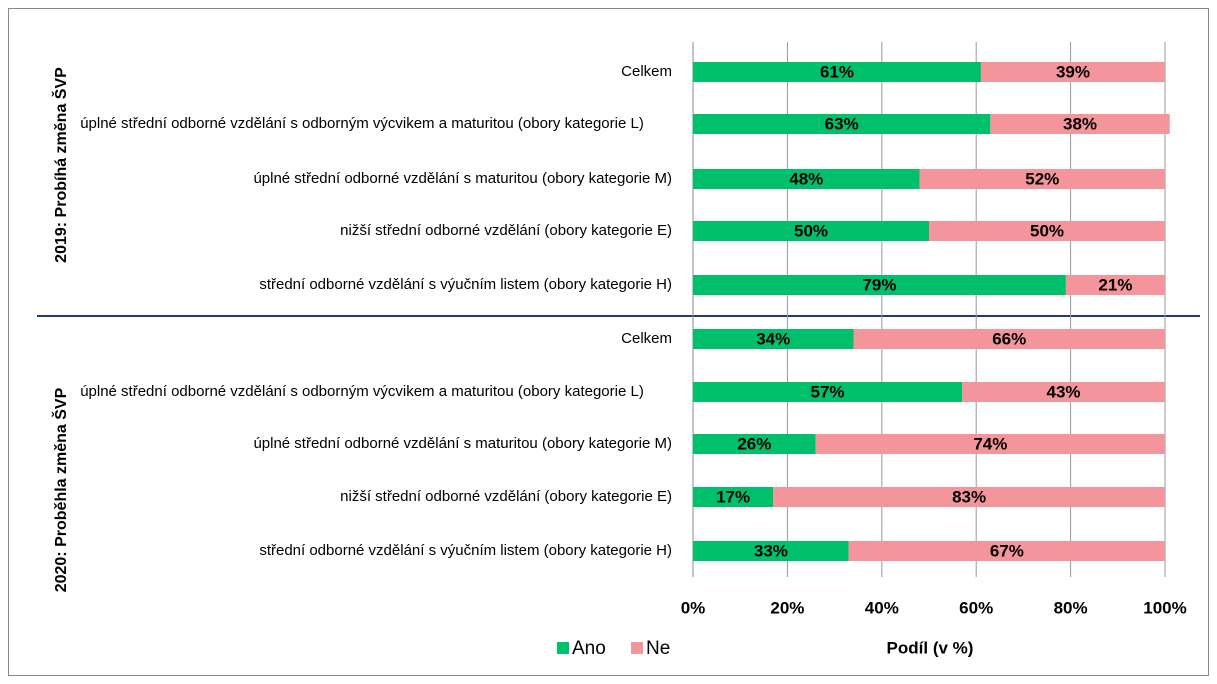 The image size is (1217, 684). I want to click on data-label: 61%, so click(837, 71).